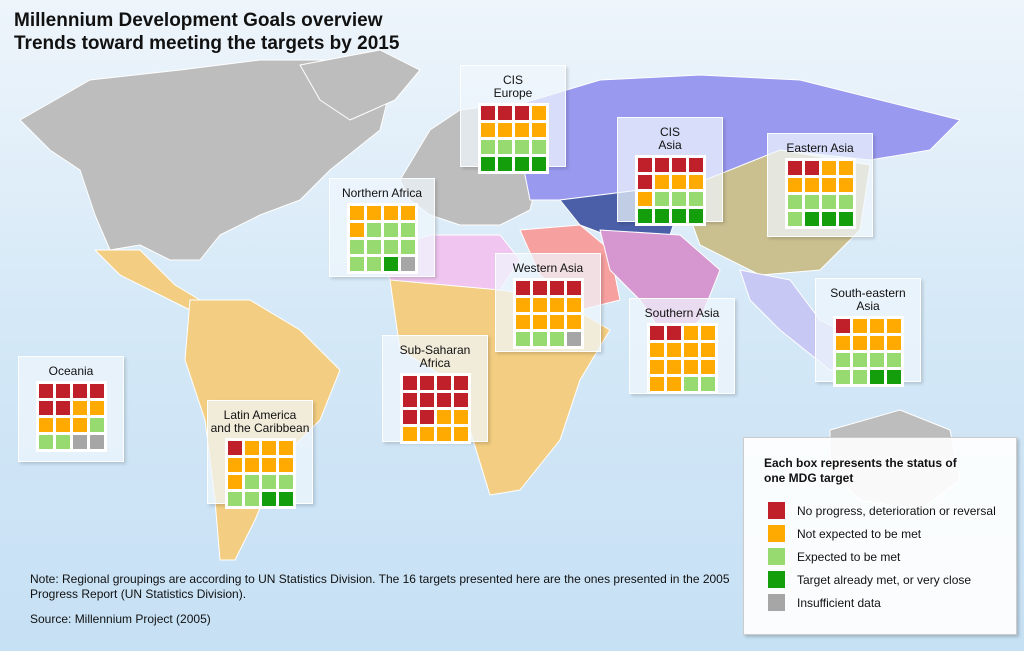 This screenshot has height=651, width=1024. What do you see at coordinates (360, 85) in the screenshot?
I see `greenland` at bounding box center [360, 85].